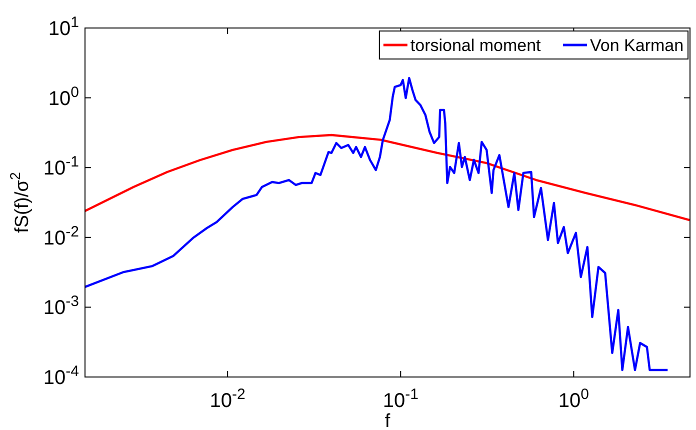 The width and height of the screenshot is (696, 430). I want to click on y-tick-label: 10$^{-4}$, so click(61, 375).